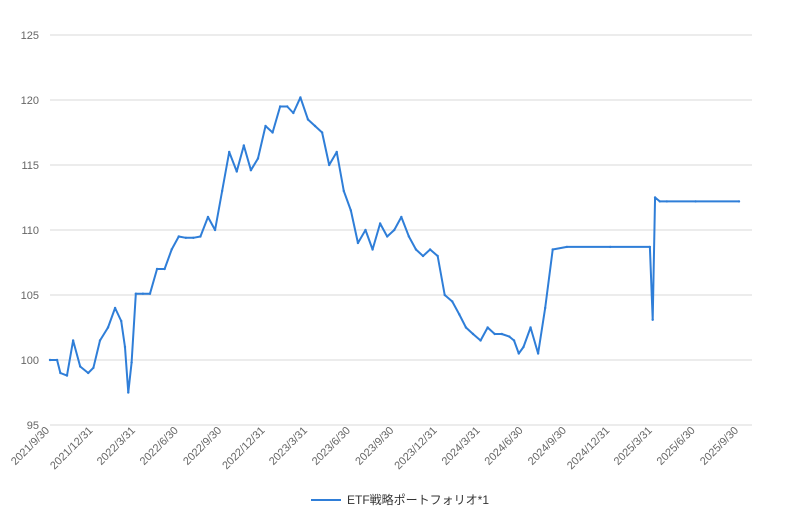  What do you see at coordinates (461, 446) in the screenshot?
I see `x-tick-label: 2024/3/31` at bounding box center [461, 446].